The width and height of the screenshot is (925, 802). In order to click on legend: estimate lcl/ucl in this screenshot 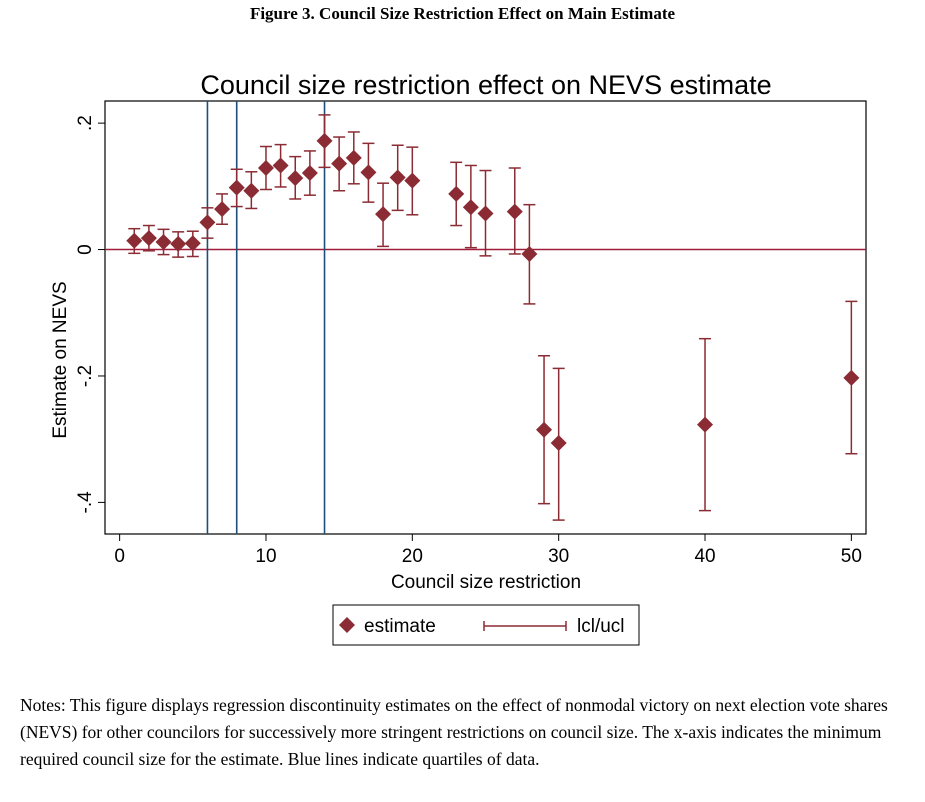, I will do `click(486, 625)`.